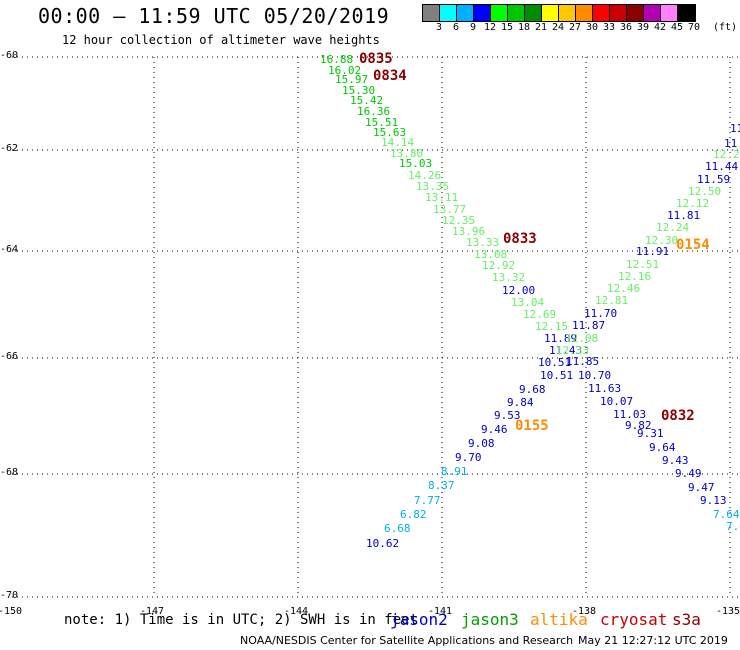 This screenshot has width=740, height=650. Describe the element at coordinates (509, 277) in the screenshot. I see `wave-height-value: 13.32` at that location.